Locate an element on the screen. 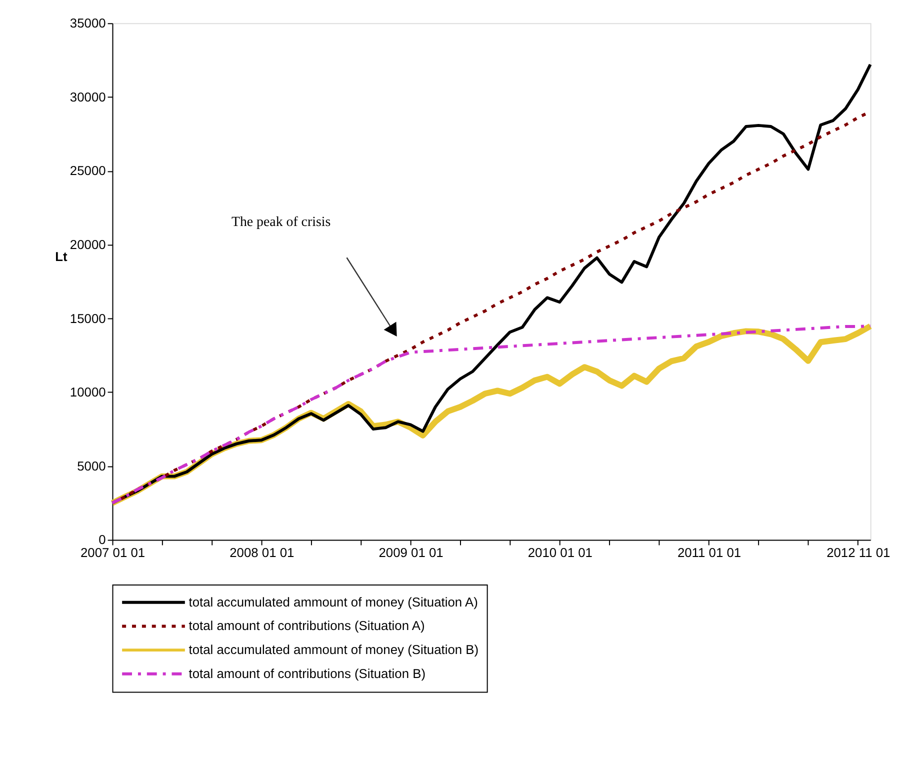 The image size is (920, 773). x-tick-label: 2011 01 01 is located at coordinates (709, 552).